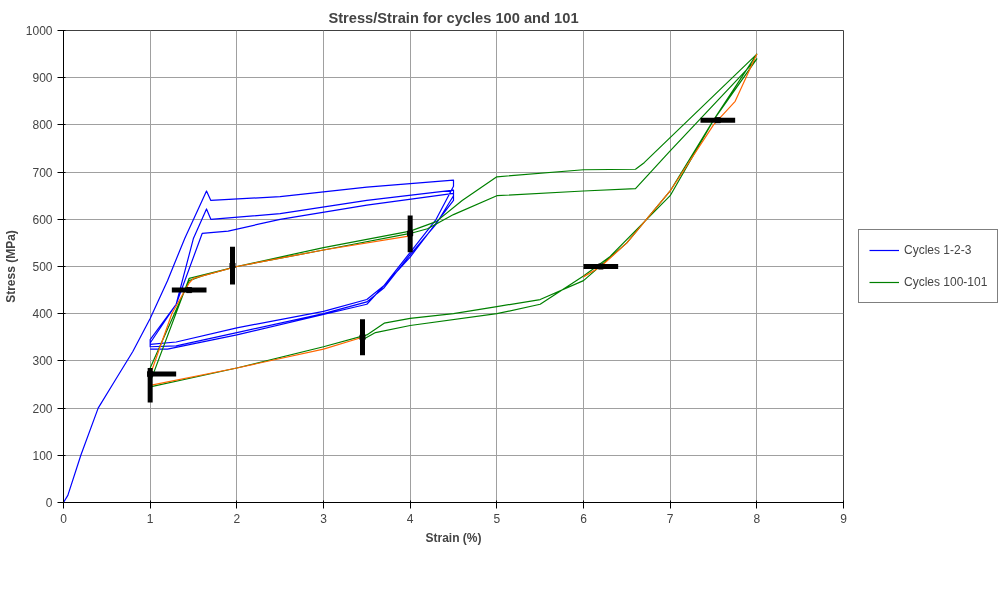 This screenshot has width=1006, height=597. I want to click on y-tick-label: 500, so click(42, 267).